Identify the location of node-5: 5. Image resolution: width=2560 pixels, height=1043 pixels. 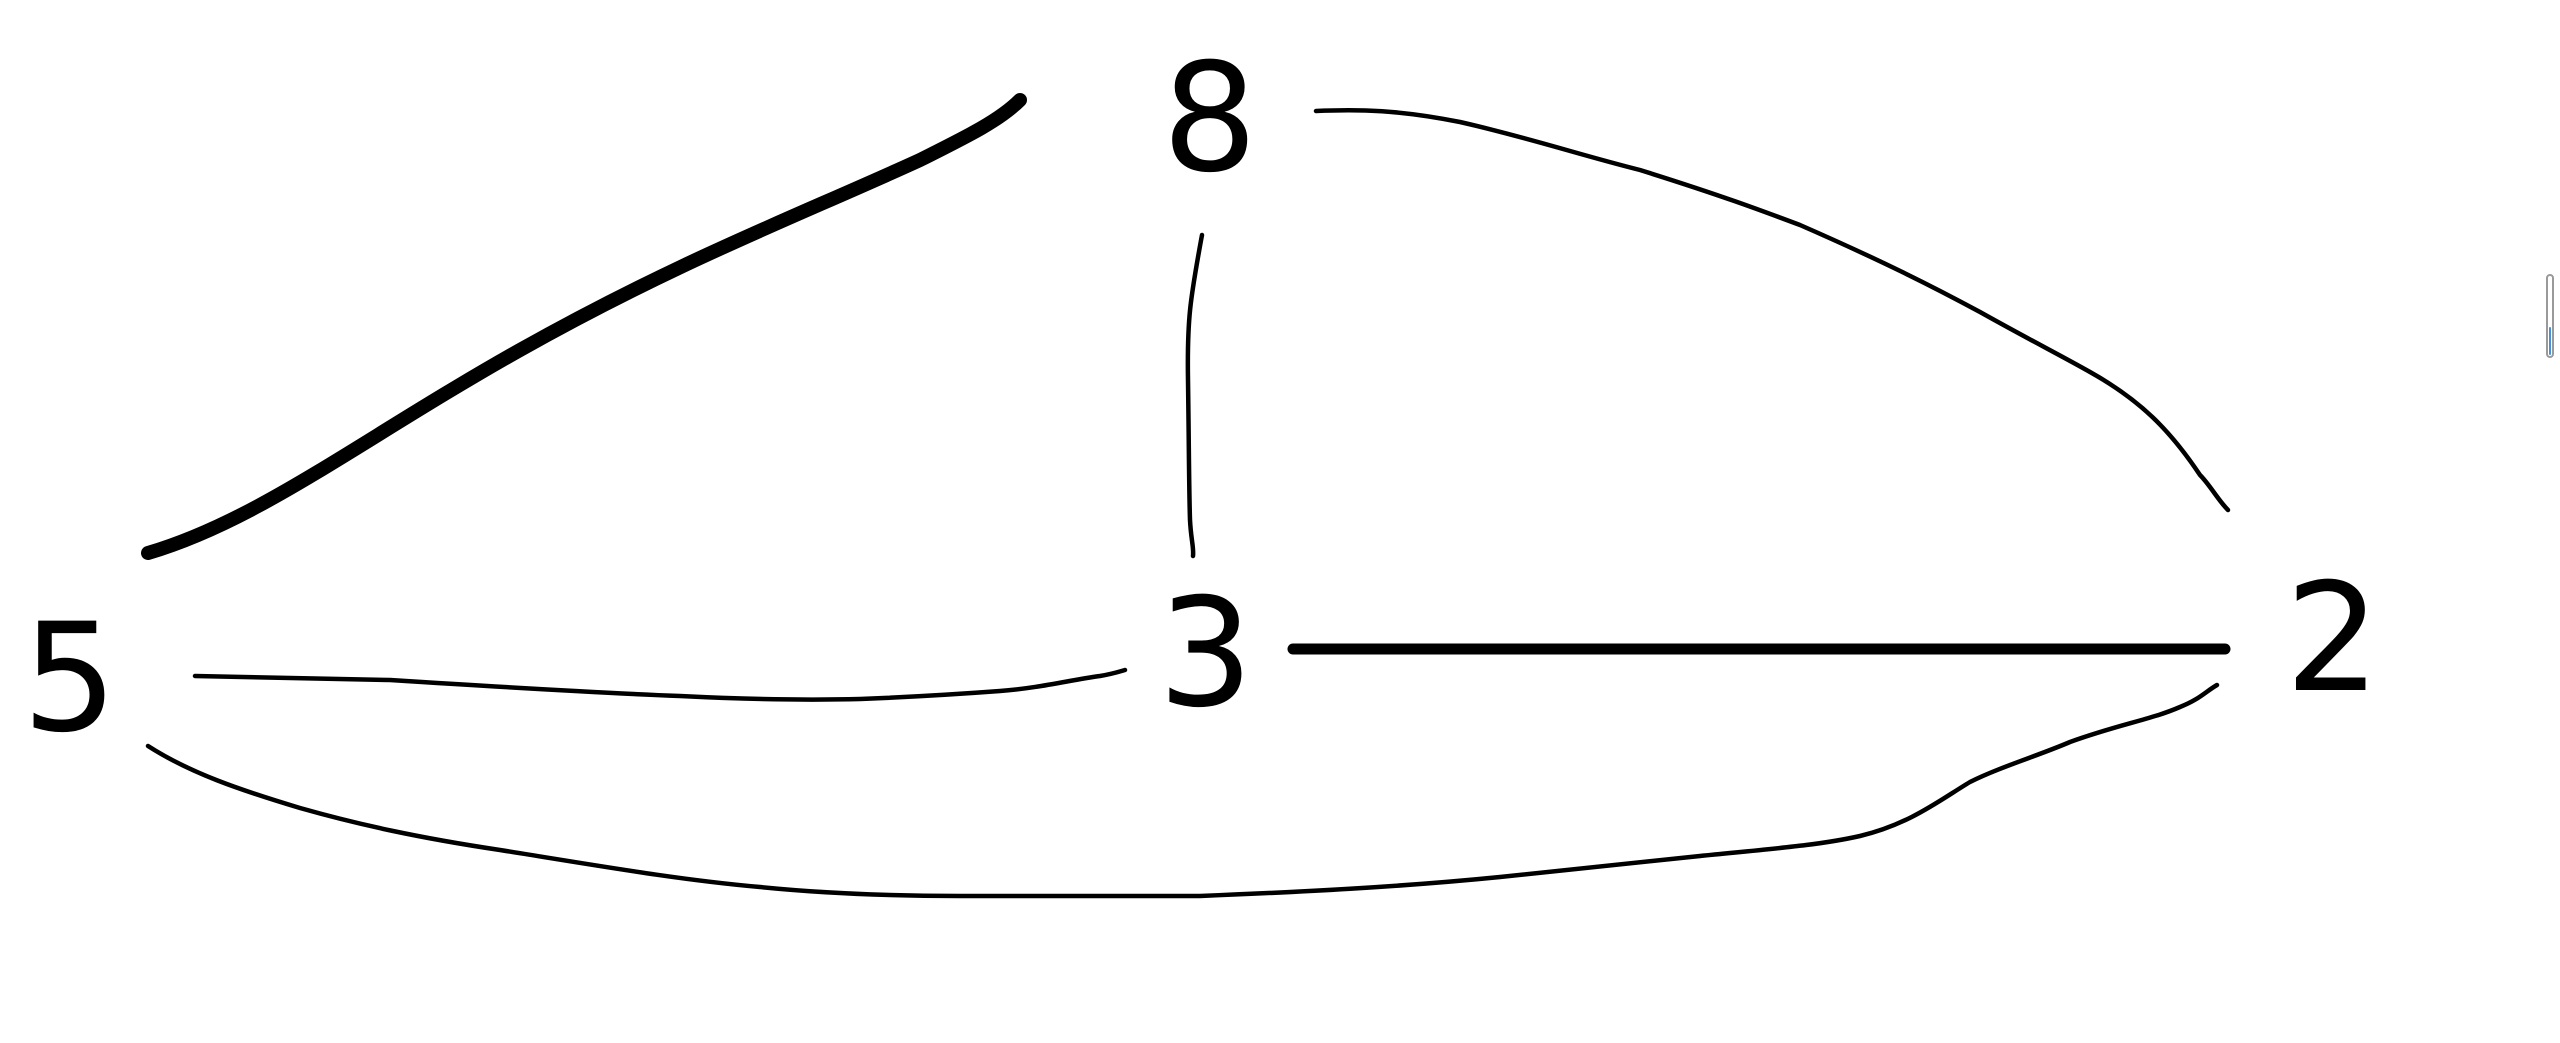
(69, 679).